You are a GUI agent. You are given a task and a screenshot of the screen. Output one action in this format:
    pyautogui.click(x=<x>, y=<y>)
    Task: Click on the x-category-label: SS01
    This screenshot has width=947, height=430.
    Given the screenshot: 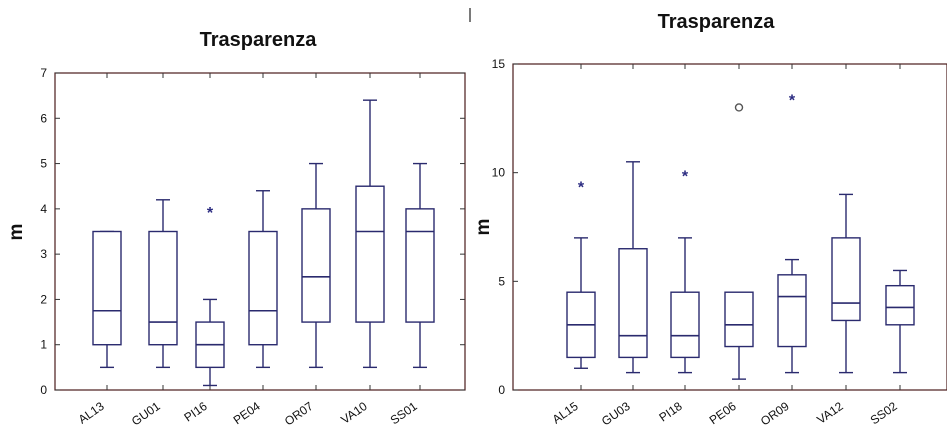 What is the action you would take?
    pyautogui.click(x=404, y=412)
    